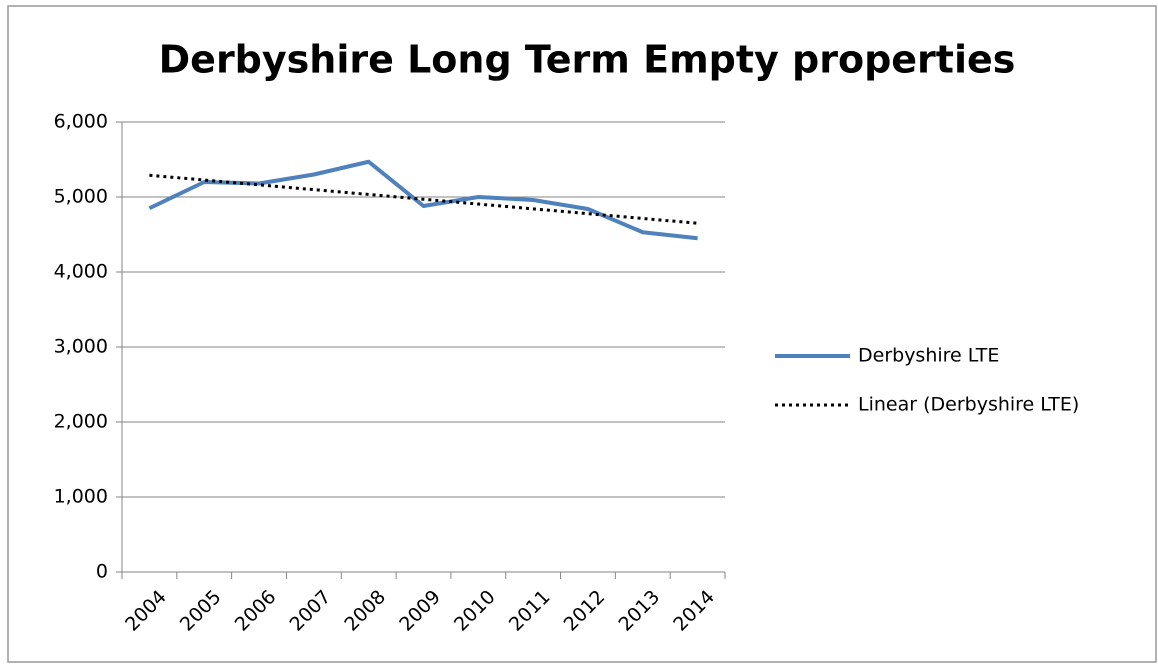 The image size is (1158, 666). I want to click on y-tick-label: 6,000, so click(81, 122).